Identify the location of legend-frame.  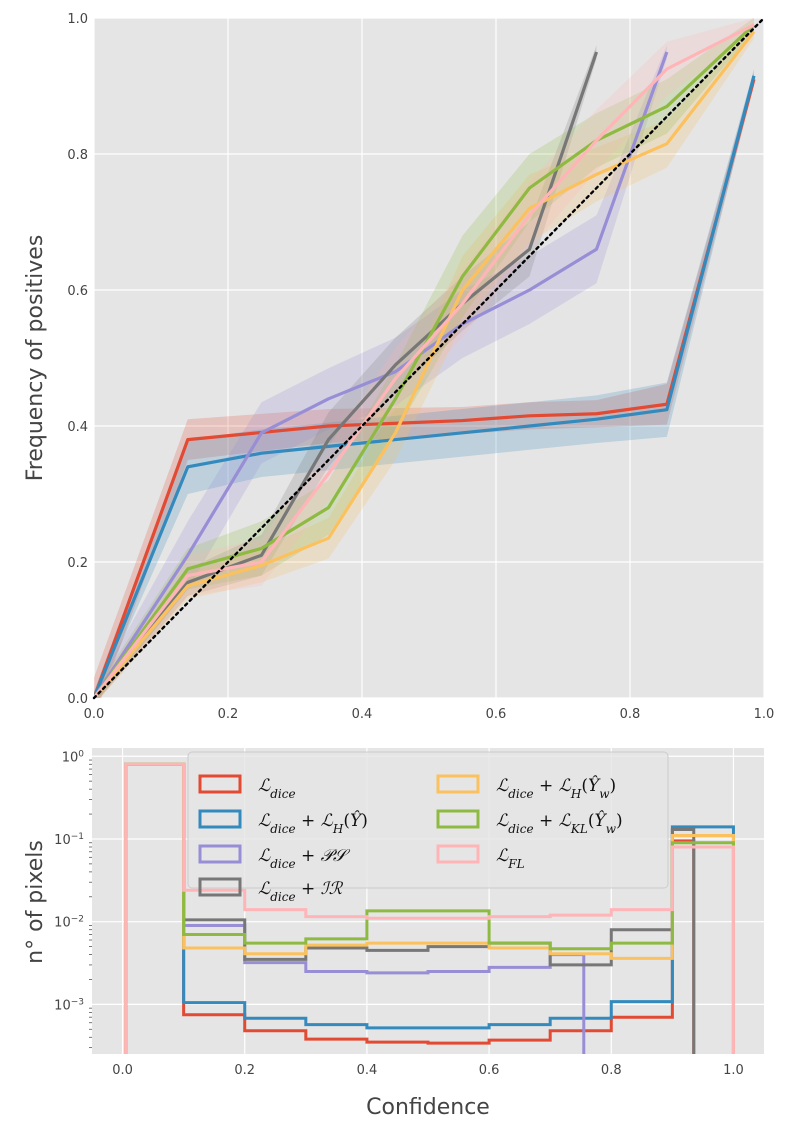
(428, 820).